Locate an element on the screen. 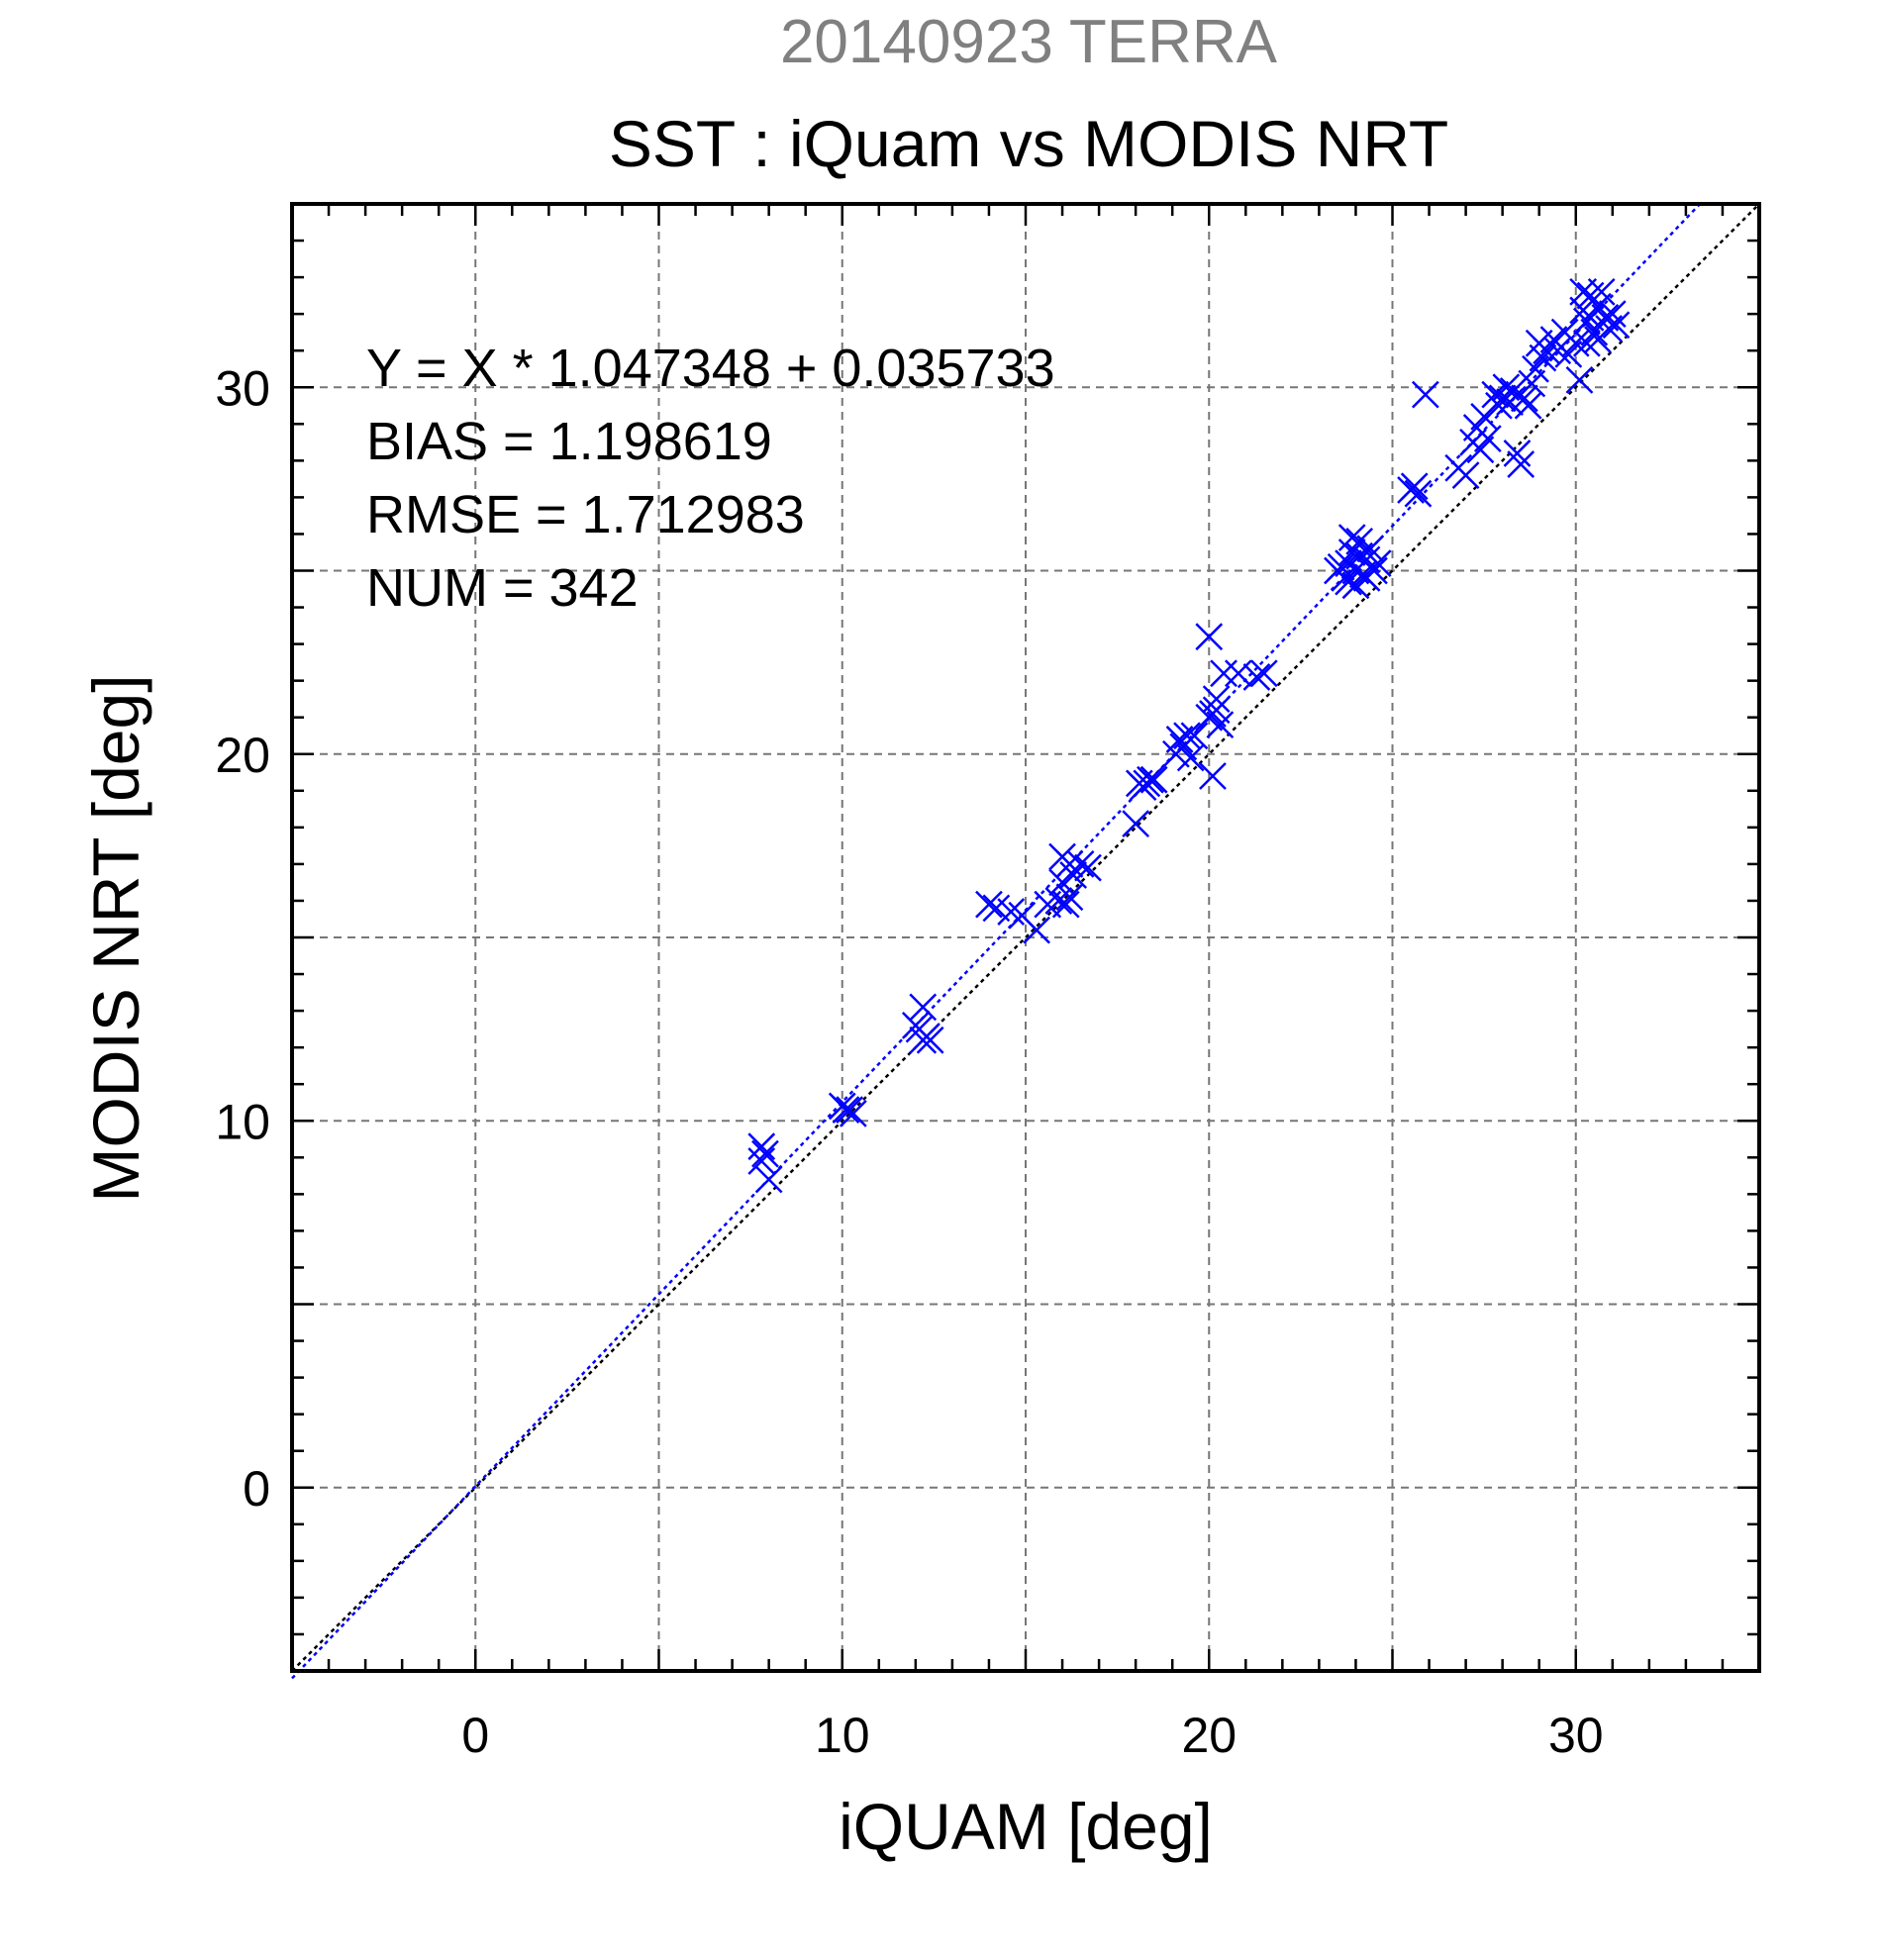  stat-bias: BIAS = 1.198619 is located at coordinates (569, 441).